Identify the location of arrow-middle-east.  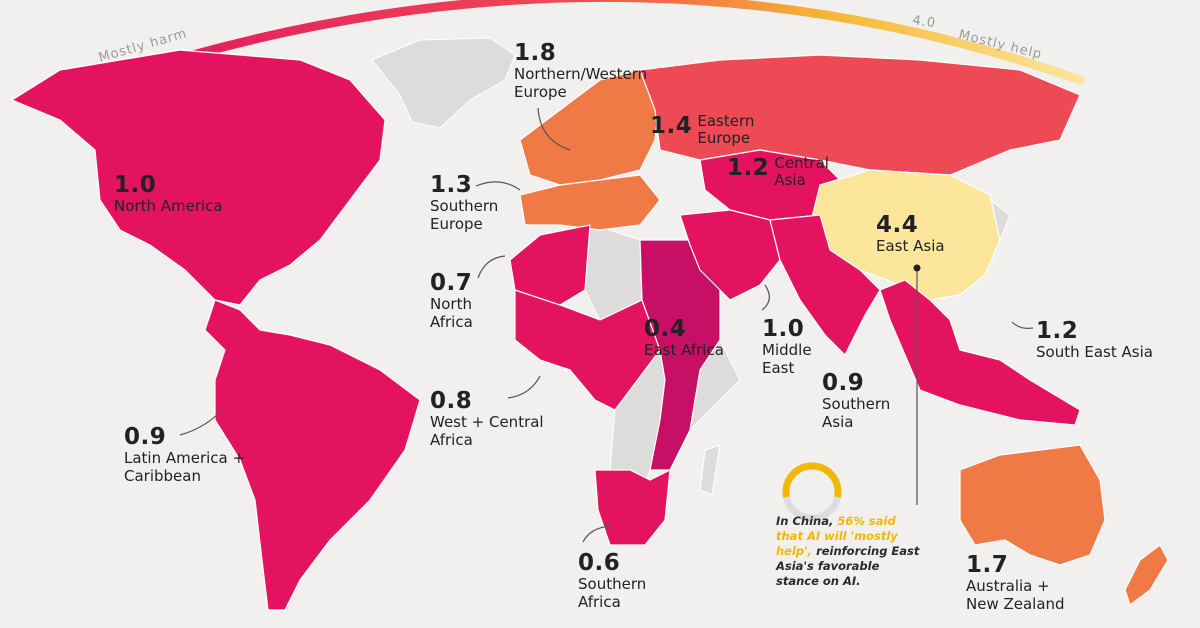
(765, 297).